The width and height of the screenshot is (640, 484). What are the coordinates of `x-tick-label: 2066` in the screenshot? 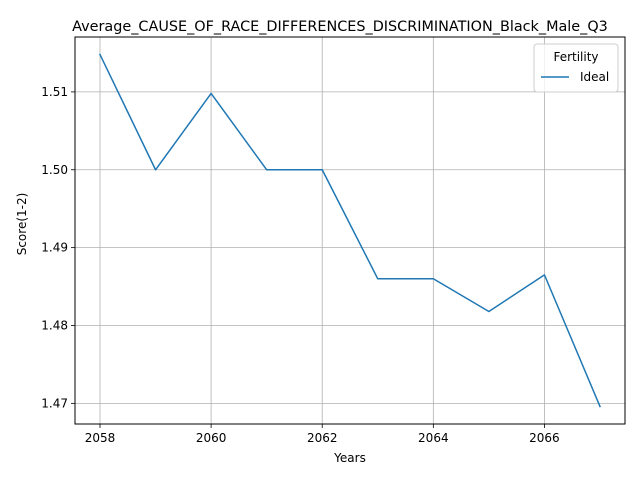 It's located at (544, 438).